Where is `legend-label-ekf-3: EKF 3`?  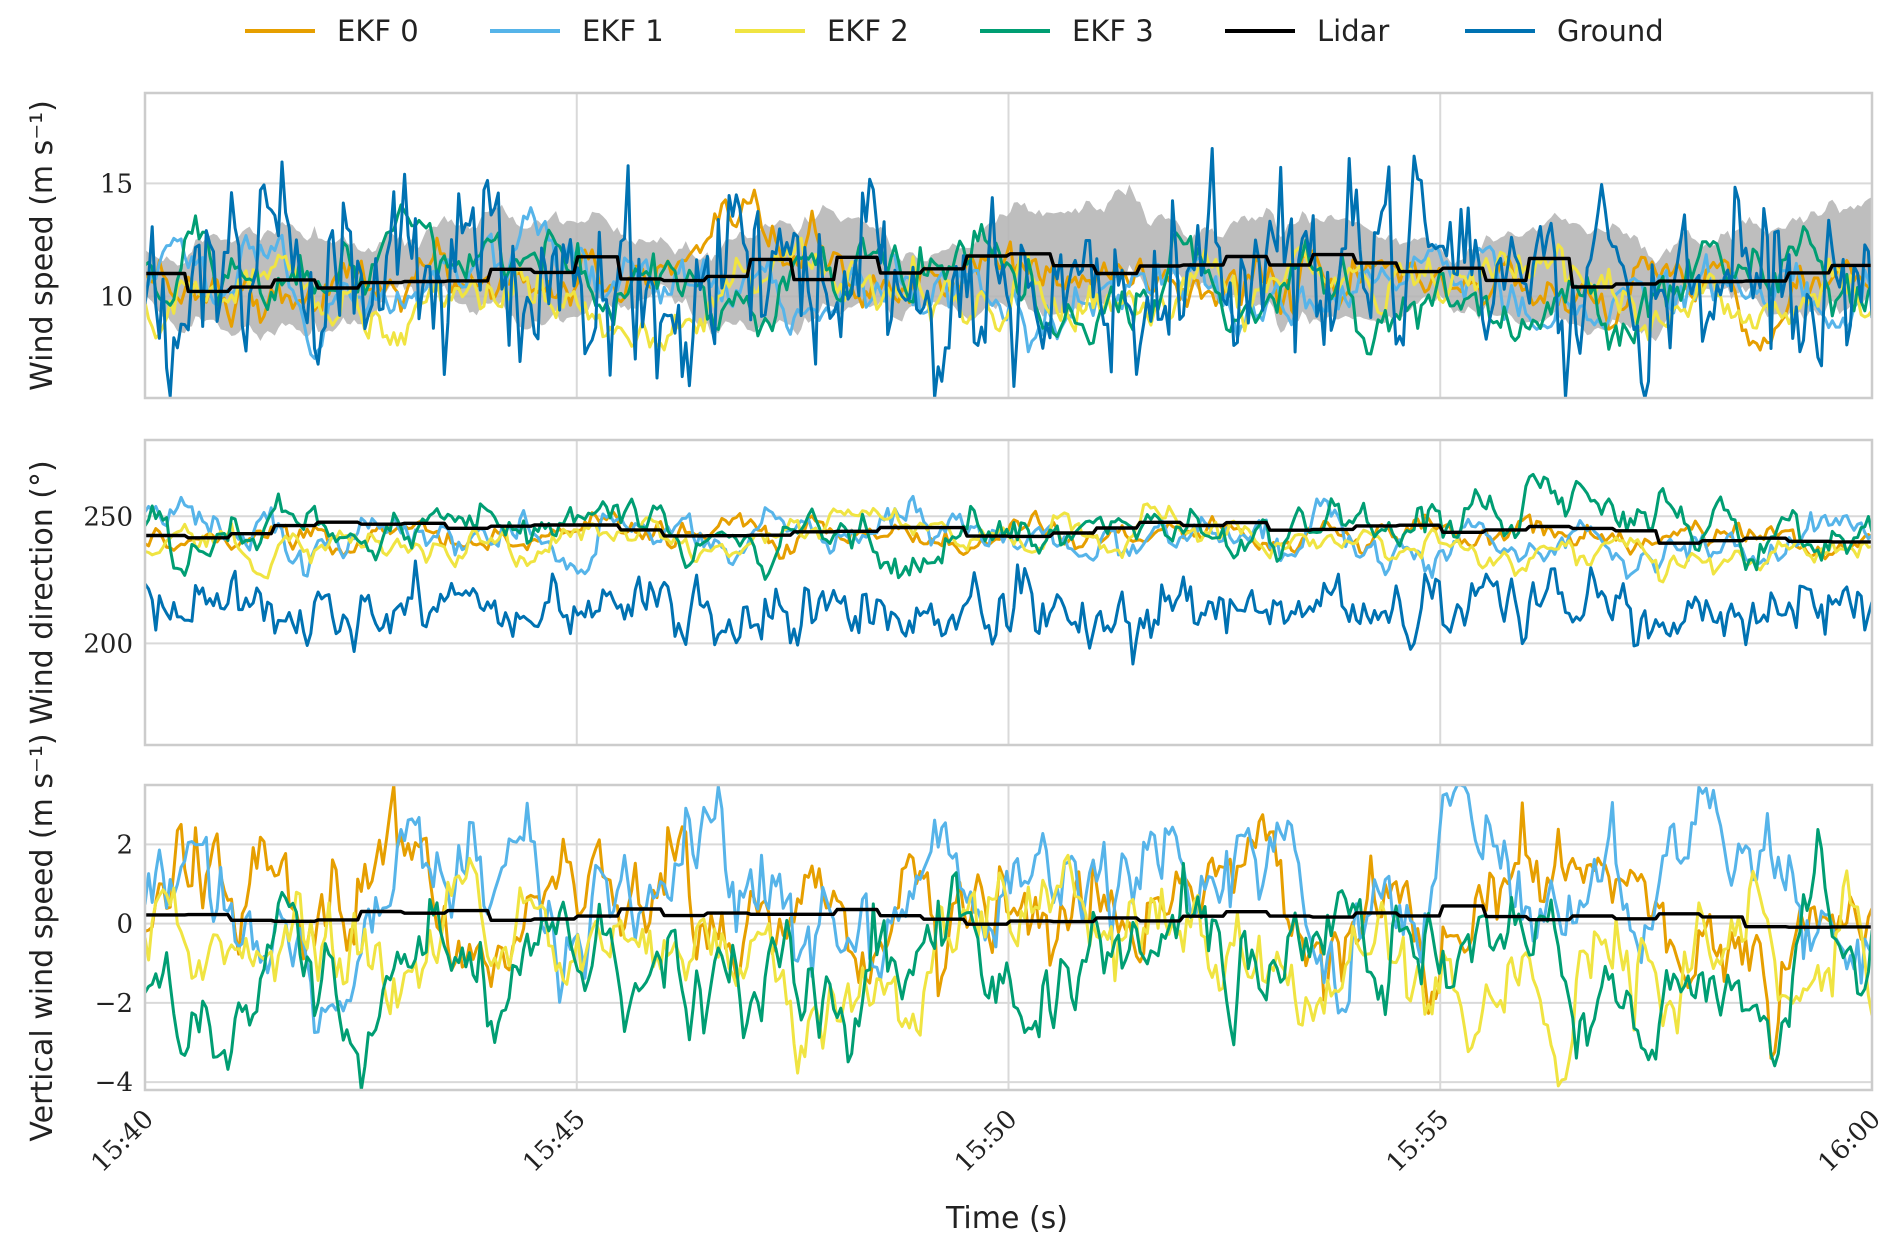
legend-label-ekf-3: EKF 3 is located at coordinates (1113, 31).